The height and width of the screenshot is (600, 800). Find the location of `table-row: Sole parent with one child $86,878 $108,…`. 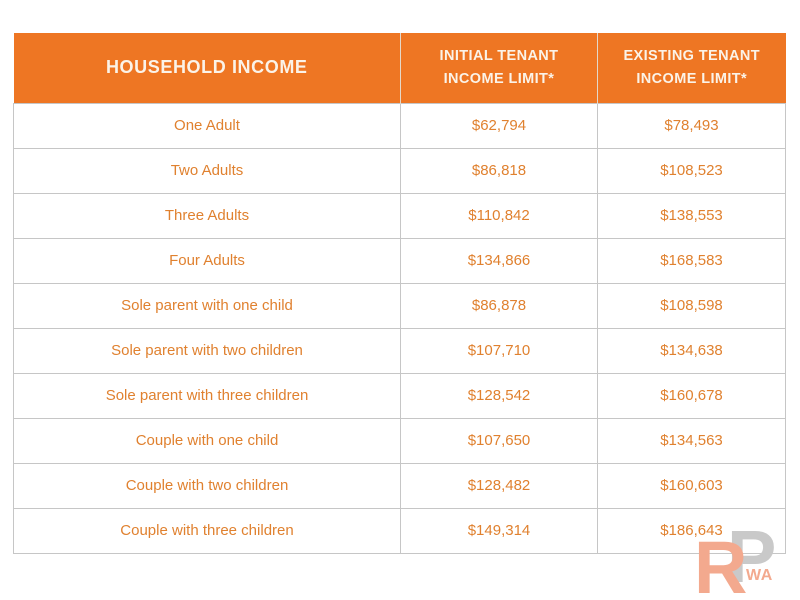

table-row: Sole parent with one child $86,878 $108,… is located at coordinates (399, 305).